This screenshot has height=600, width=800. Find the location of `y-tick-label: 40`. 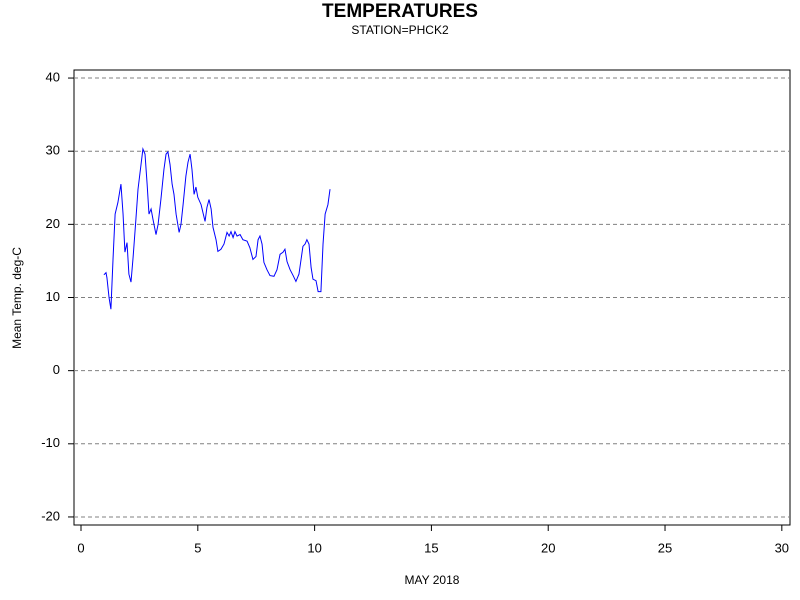

y-tick-label: 40 is located at coordinates (53, 76).